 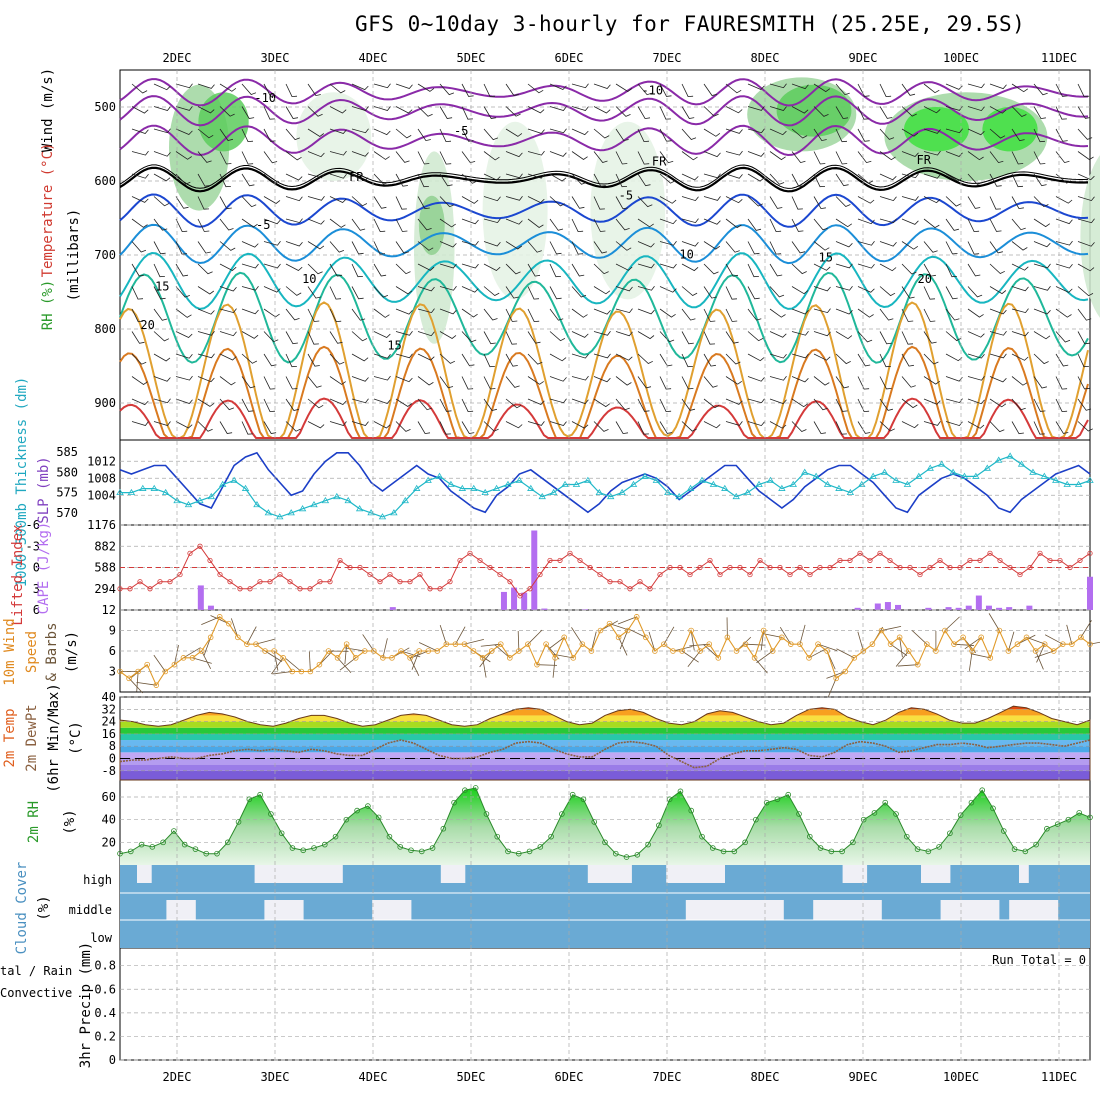 What do you see at coordinates (284, 910) in the screenshot?
I see `mid-cloud-gap` at bounding box center [284, 910].